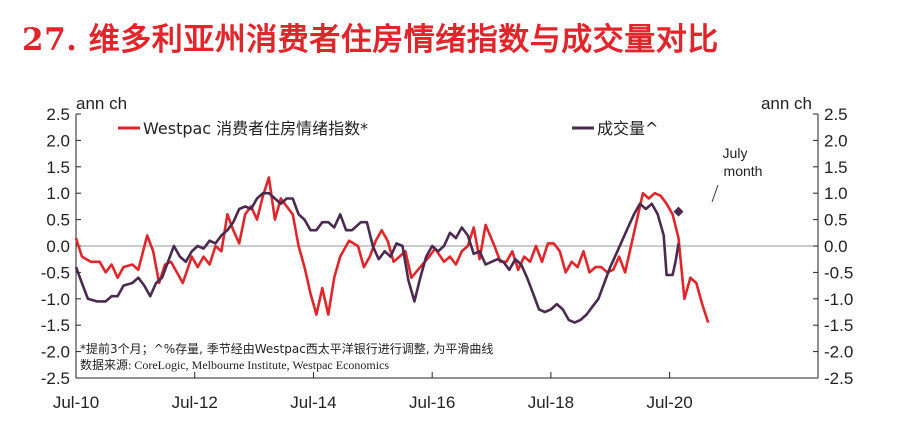  I want to click on x-tick-label: Jul-16, so click(432, 402).